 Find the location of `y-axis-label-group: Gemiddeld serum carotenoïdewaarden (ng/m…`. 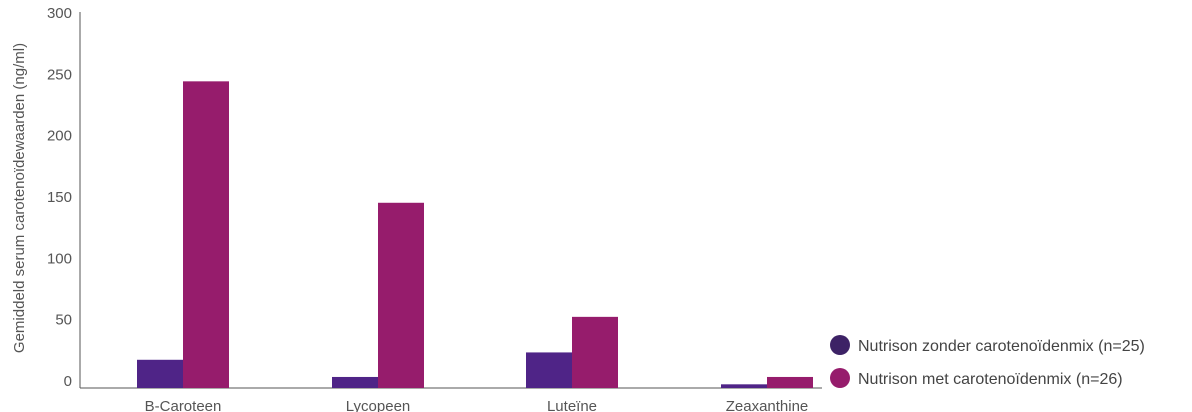

y-axis-label-group: Gemiddeld serum carotenoïdewaarden (ng/m… is located at coordinates (19, 198).